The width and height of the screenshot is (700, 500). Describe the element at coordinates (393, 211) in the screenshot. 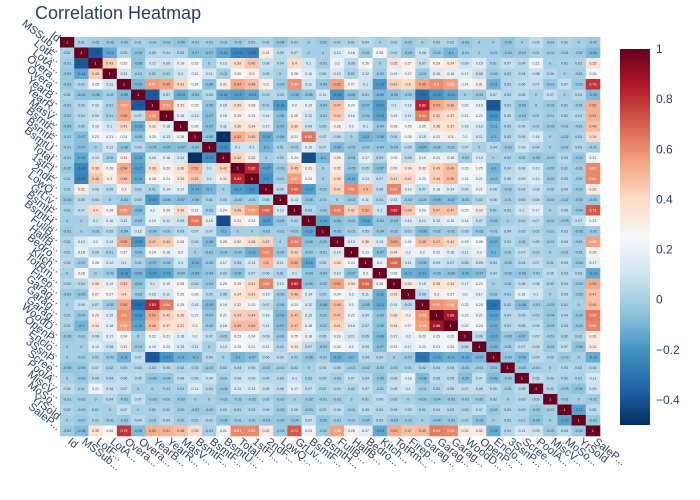

I see `cell-value-label: 0.83` at that location.